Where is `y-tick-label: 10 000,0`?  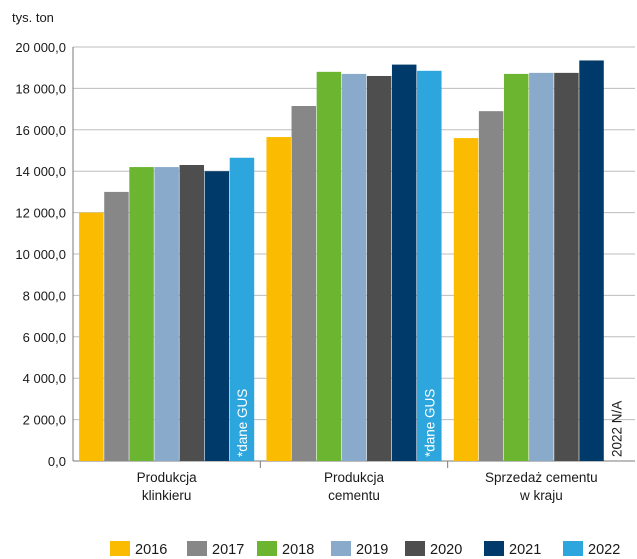
y-tick-label: 10 000,0 is located at coordinates (40, 254).